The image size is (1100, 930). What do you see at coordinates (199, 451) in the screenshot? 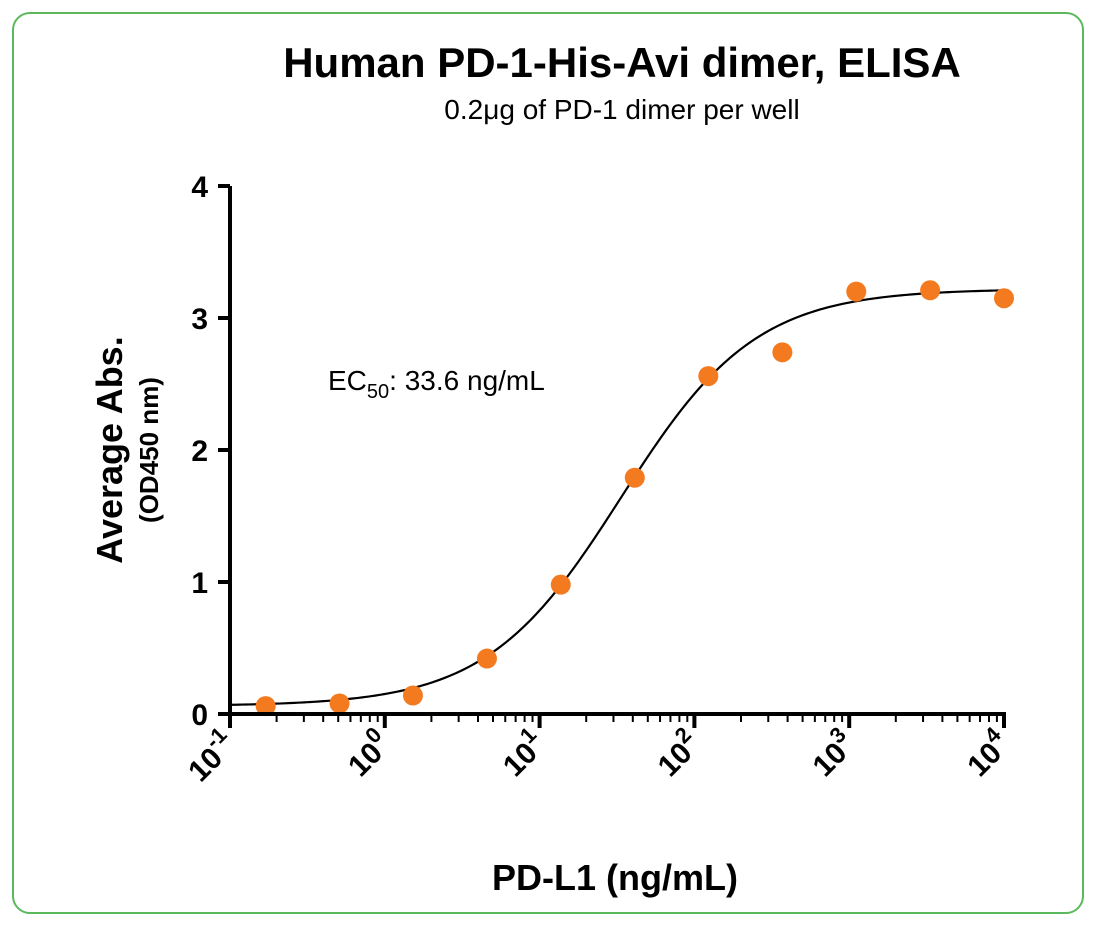
I see `y-tick-label: 2` at bounding box center [199, 451].